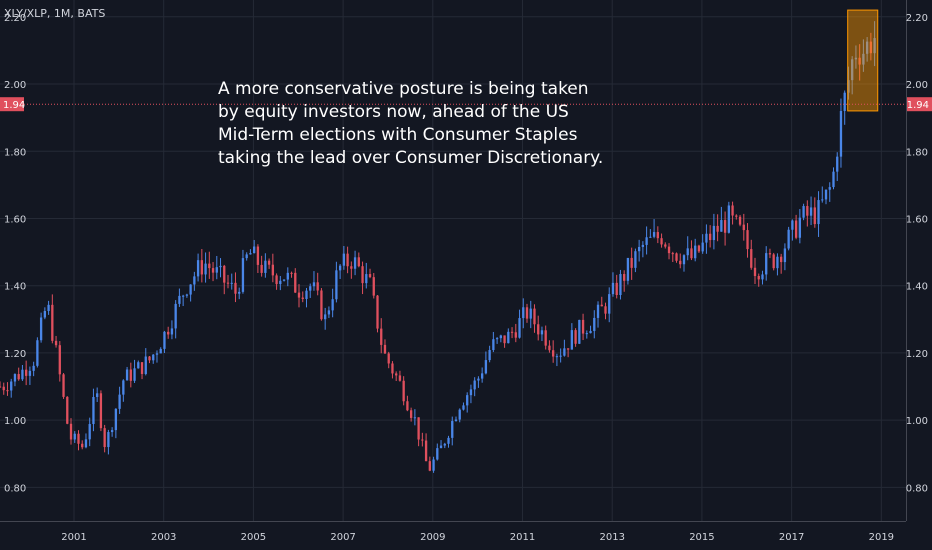 This screenshot has width=932, height=550. What do you see at coordinates (917, 152) in the screenshot?
I see `y-tick-label-right: 1.80` at bounding box center [917, 152].